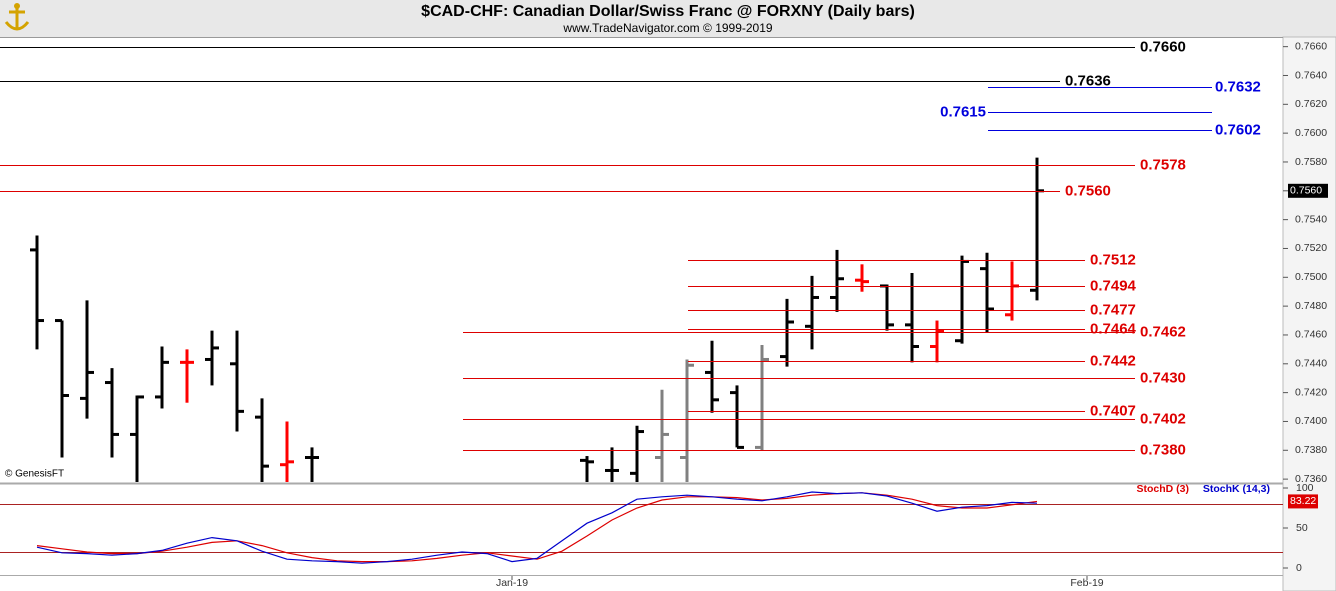 The image size is (1336, 591). What do you see at coordinates (1311, 392) in the screenshot?
I see `y-tick-label: 0.7420` at bounding box center [1311, 392].